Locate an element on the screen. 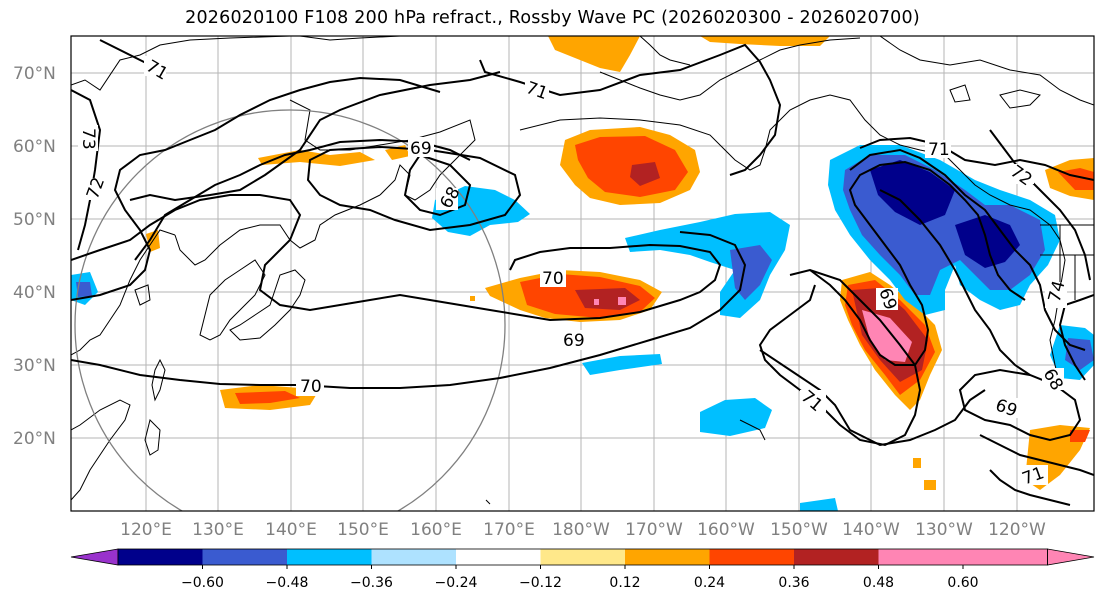  contour-label: 73 is located at coordinates (88, 139).